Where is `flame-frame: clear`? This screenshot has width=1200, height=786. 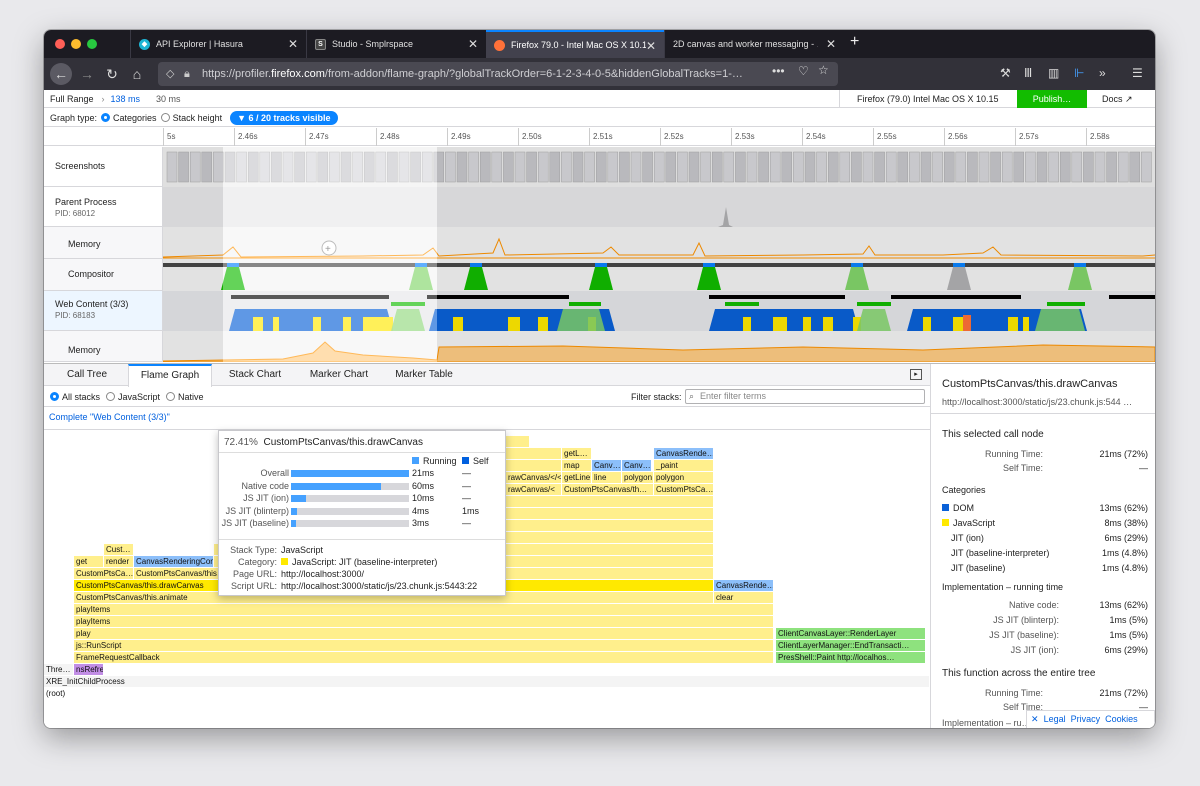 flame-frame: clear is located at coordinates (744, 597).